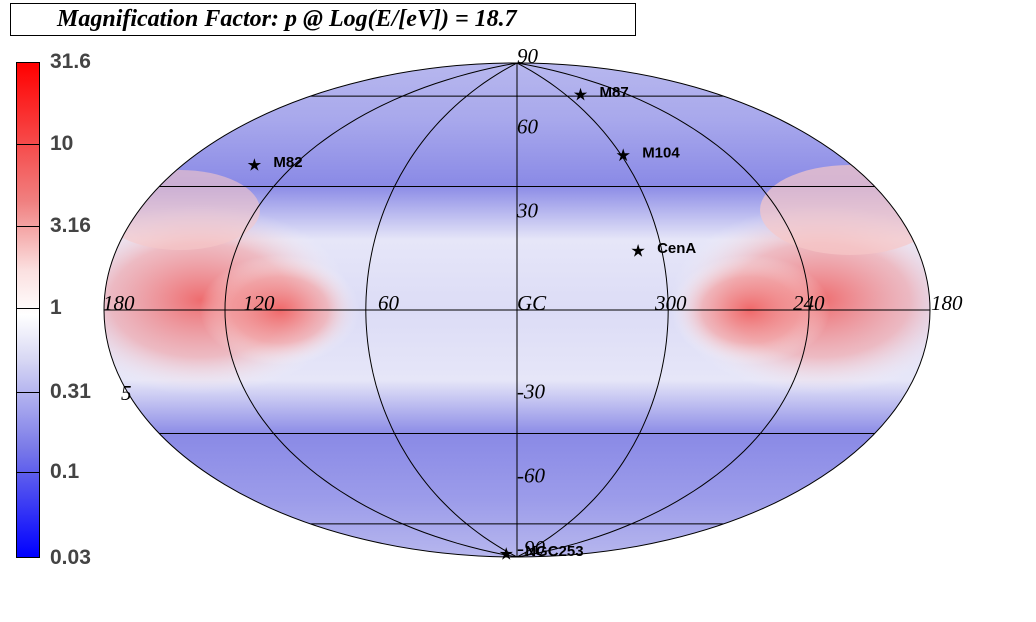 The height and width of the screenshot is (622, 1036). I want to click on colorbar-label: 3.16, so click(70, 226).